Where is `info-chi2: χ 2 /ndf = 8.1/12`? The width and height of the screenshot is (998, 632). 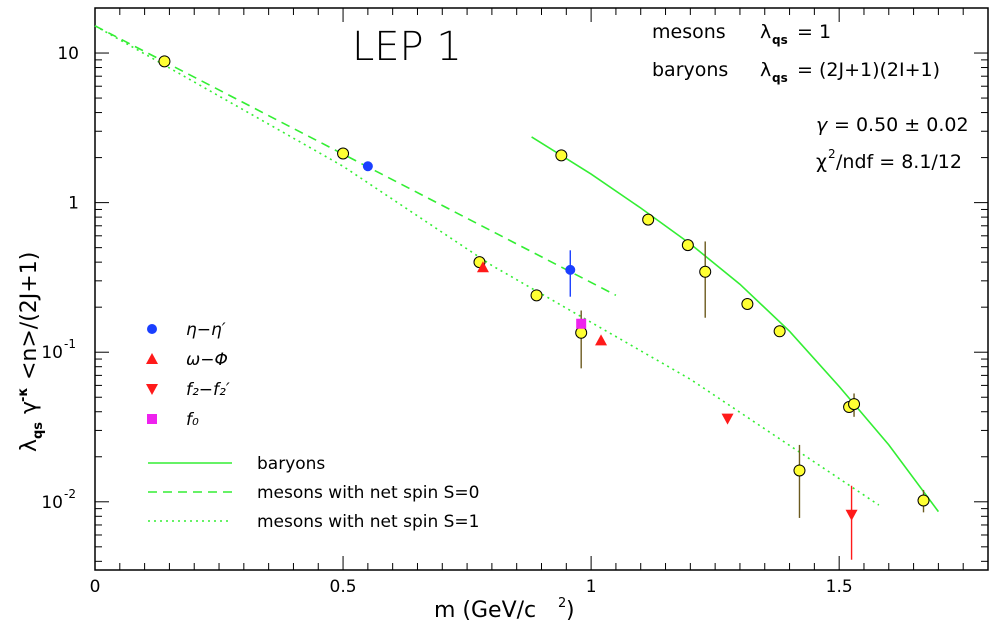 info-chi2: χ 2 /ndf = 8.1/12 is located at coordinates (889, 160).